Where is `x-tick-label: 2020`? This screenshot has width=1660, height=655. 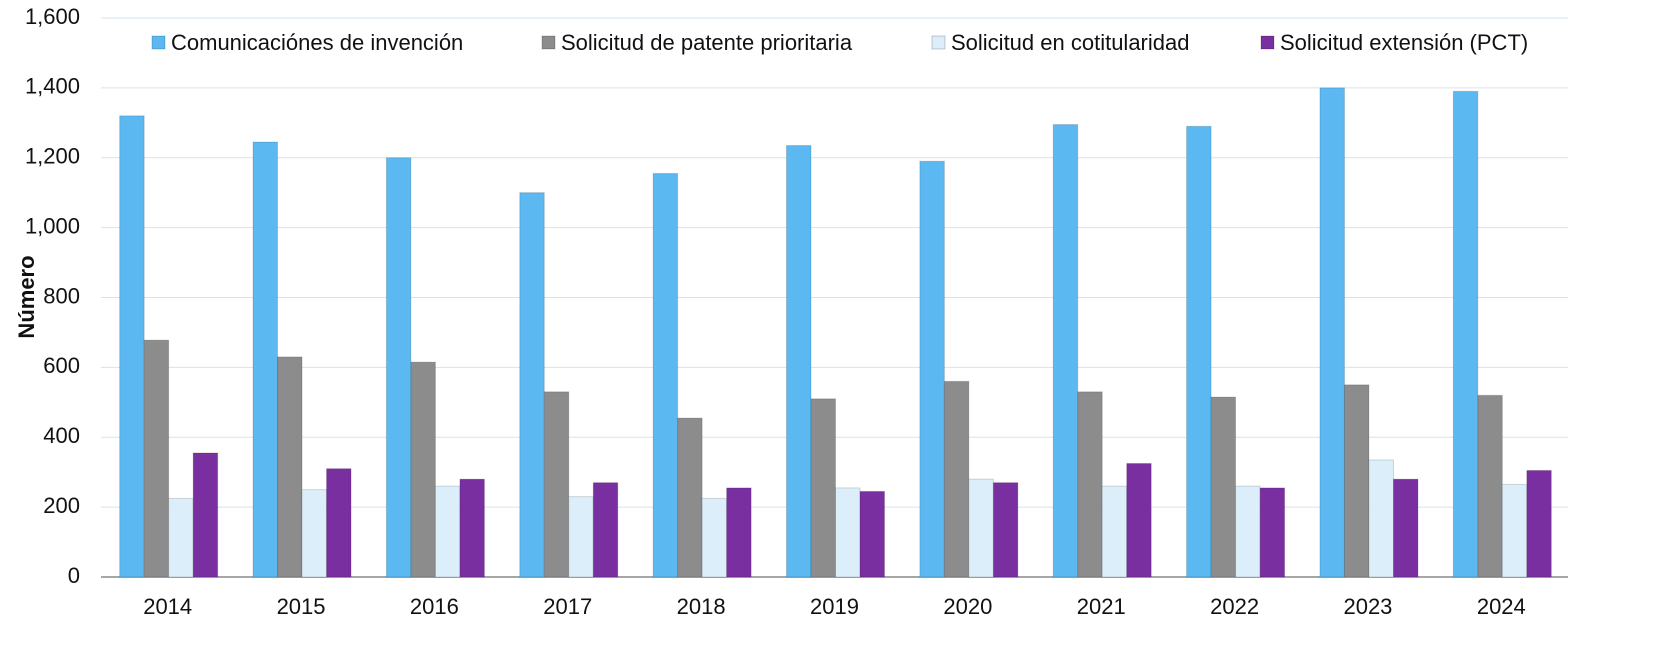 x-tick-label: 2020 is located at coordinates (967, 606).